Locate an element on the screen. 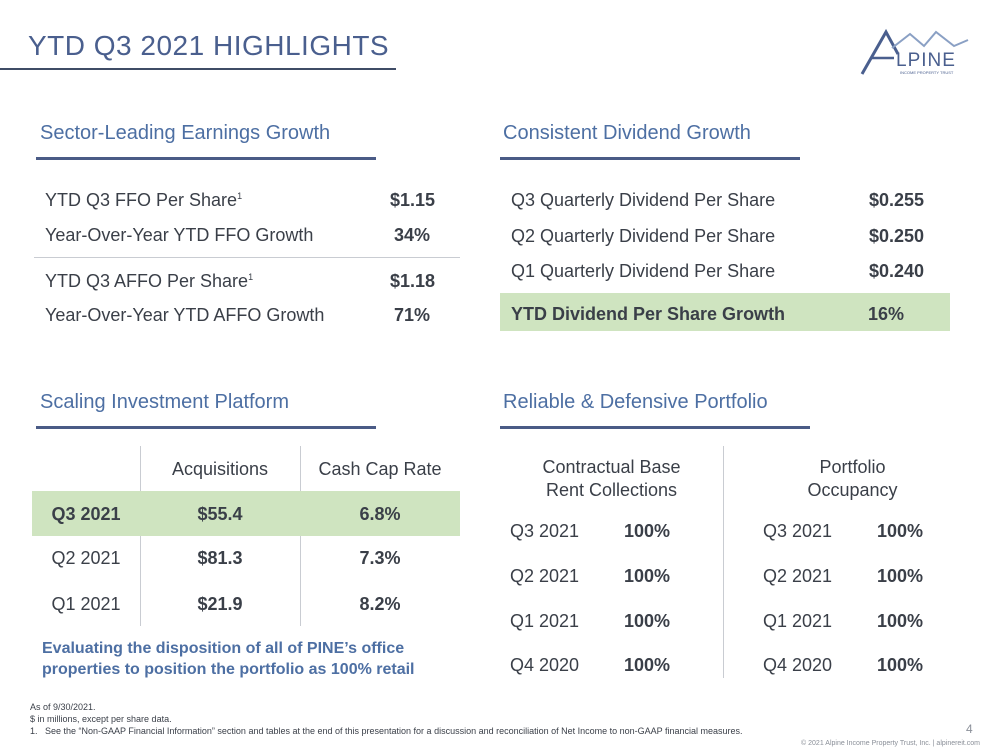 Image resolution: width=1000 pixels, height=750 pixels. q3-dividend-label: Q3 Quarterly Dividend Per Share is located at coordinates (643, 200).